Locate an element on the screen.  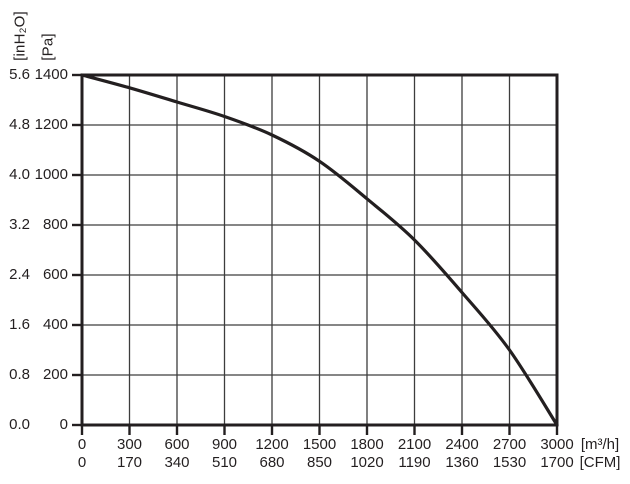
x-tick-cfm: 850 is located at coordinates (319, 462).